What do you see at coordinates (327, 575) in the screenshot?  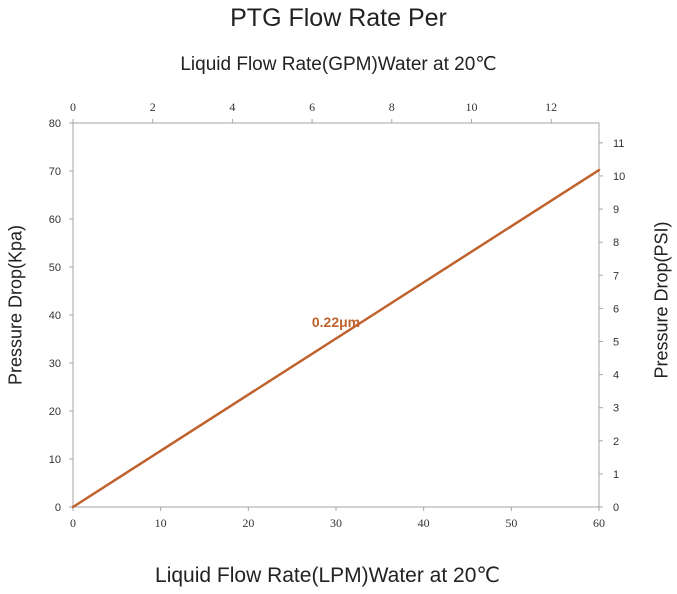 I see `x-bottom-axis-label: Liquid Flow Rate(LPM)Water at 20℃` at bounding box center [327, 575].